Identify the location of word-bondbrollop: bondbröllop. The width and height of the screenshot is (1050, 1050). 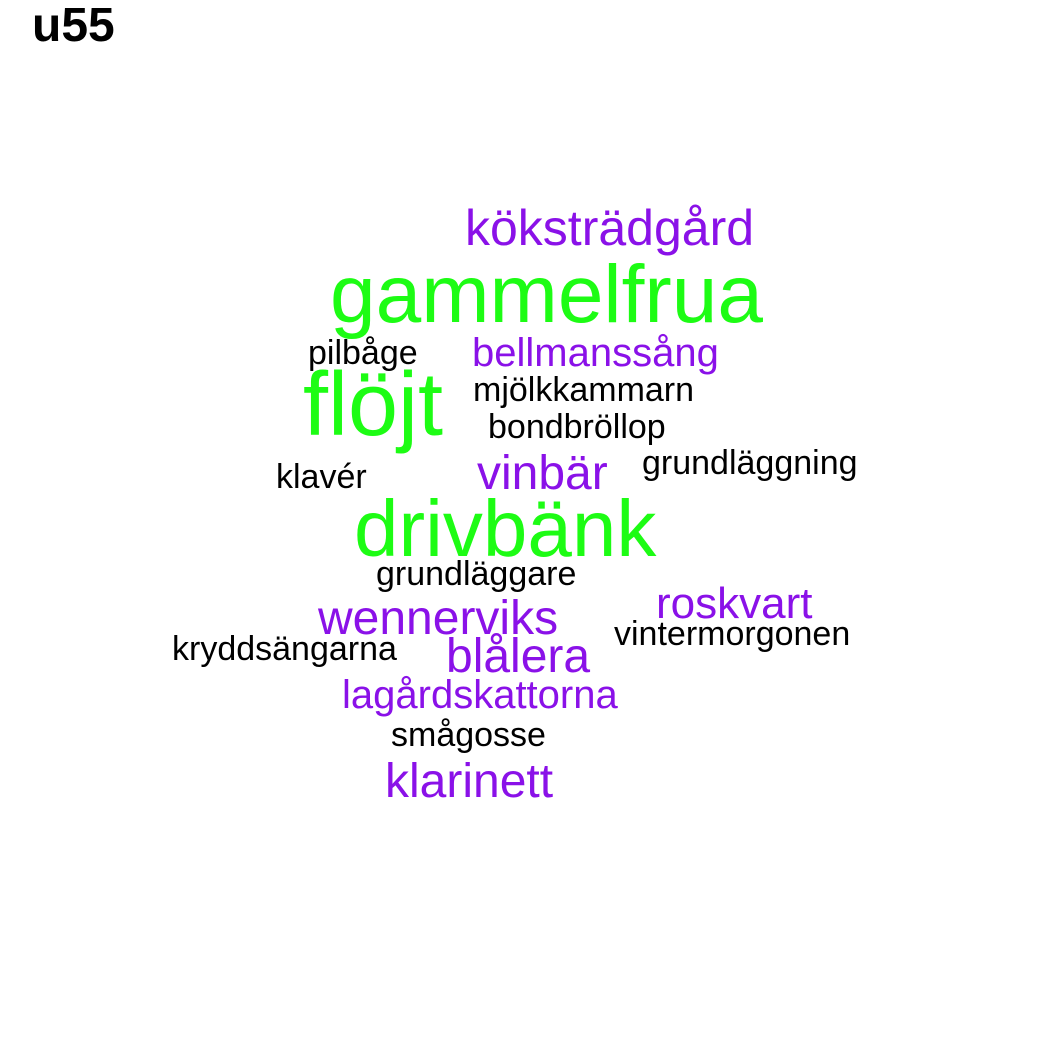
(577, 427).